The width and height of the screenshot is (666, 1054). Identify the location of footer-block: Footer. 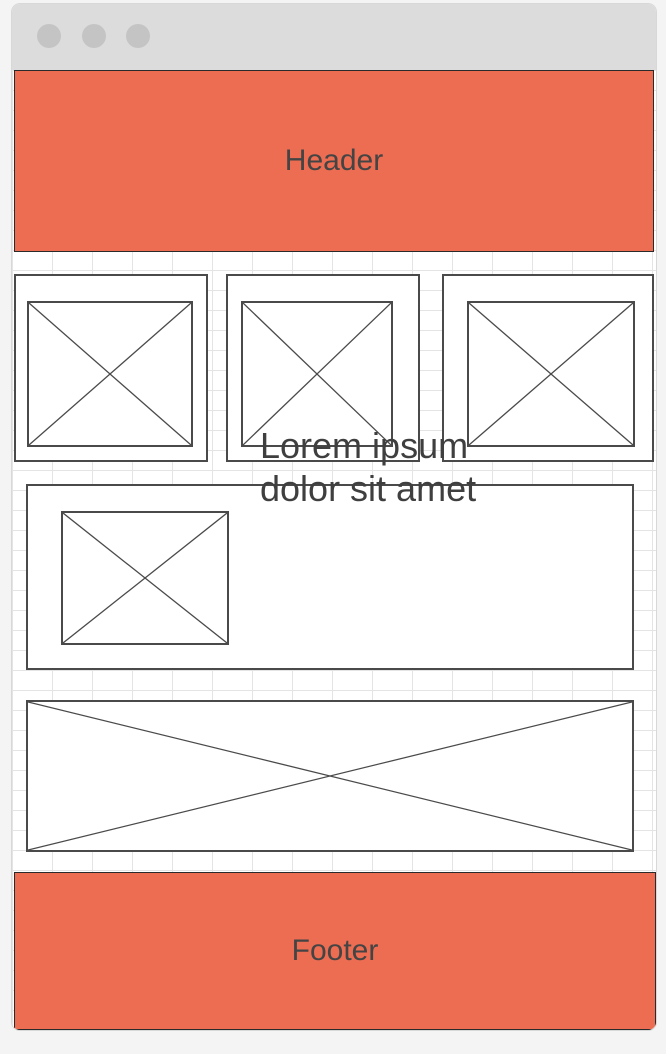
(335, 951).